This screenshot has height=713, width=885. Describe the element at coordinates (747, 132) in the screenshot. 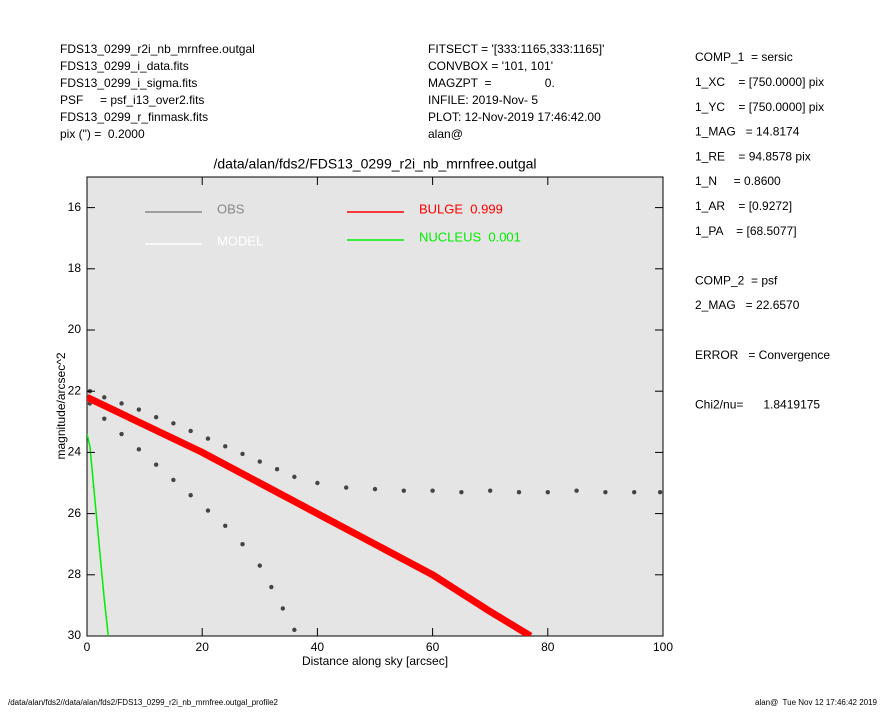

I see `header-right-line: 1_MAG = 14.8174` at that location.